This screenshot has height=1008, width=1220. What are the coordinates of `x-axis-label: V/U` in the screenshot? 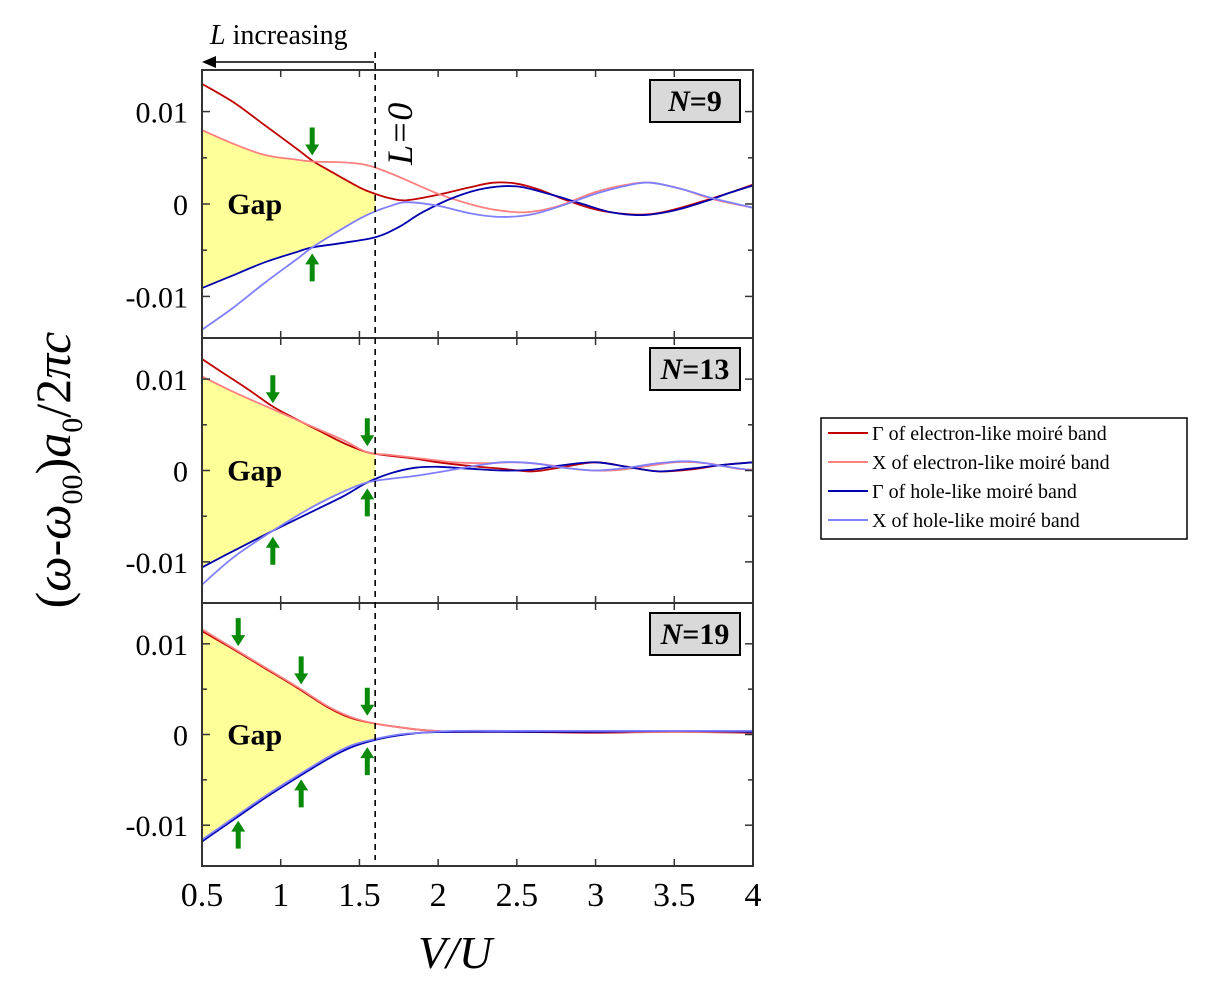 It's located at (456, 952).